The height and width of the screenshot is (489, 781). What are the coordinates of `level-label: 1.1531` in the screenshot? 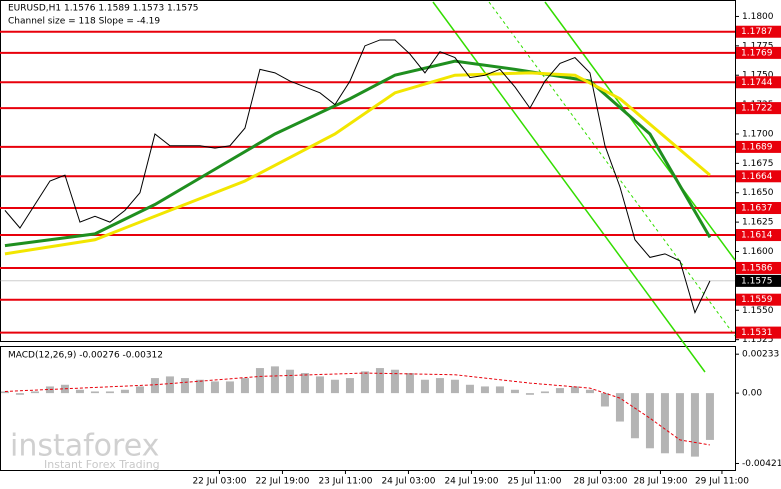 It's located at (757, 333).